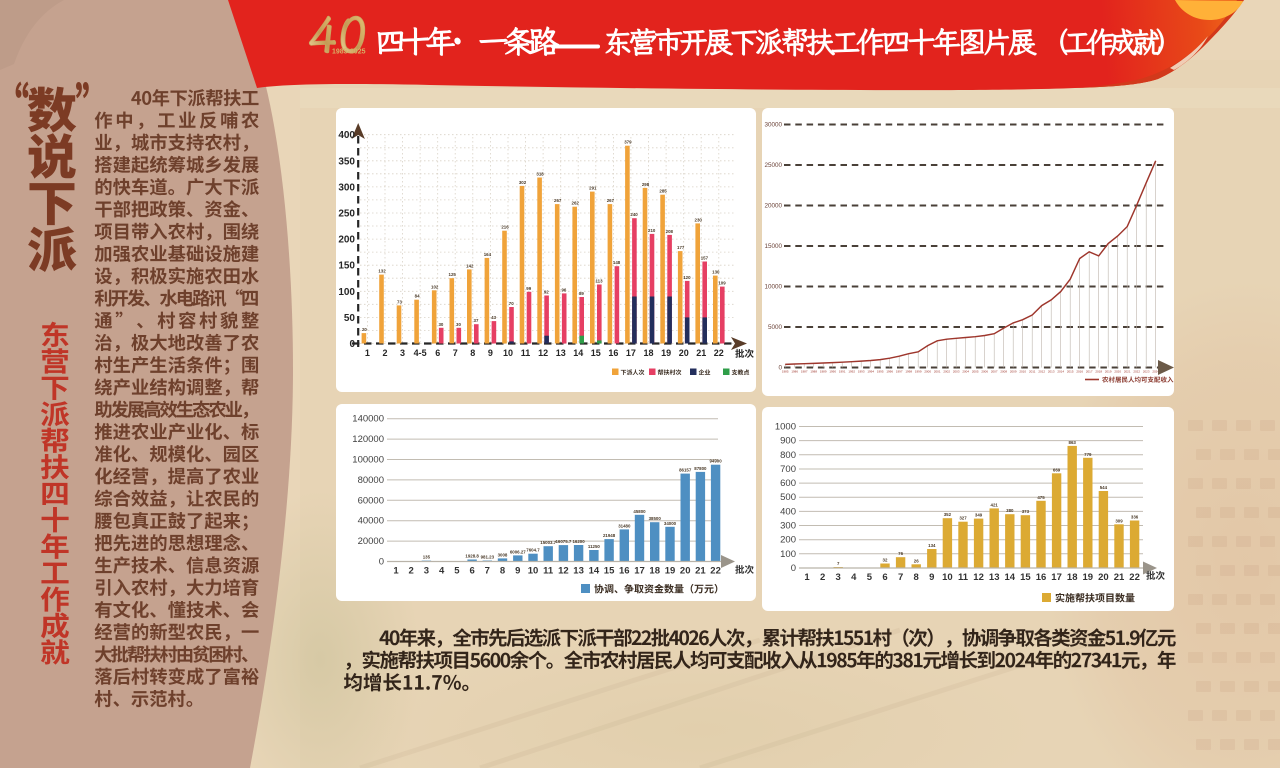 The image size is (1280, 768). I want to click on svg-text: 5000, so click(775, 327).